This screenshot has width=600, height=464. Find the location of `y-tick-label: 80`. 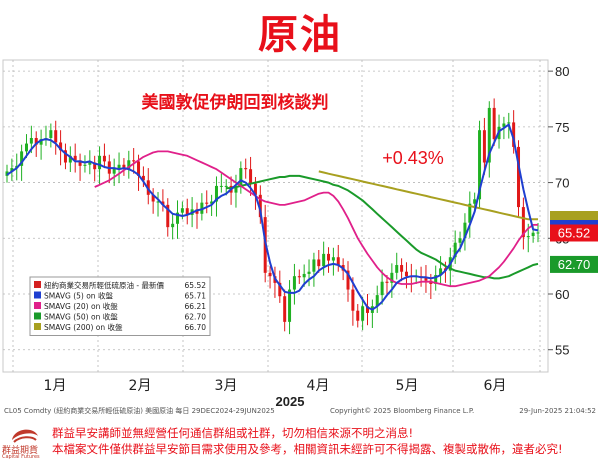

y-tick-label: 80 is located at coordinates (562, 71).